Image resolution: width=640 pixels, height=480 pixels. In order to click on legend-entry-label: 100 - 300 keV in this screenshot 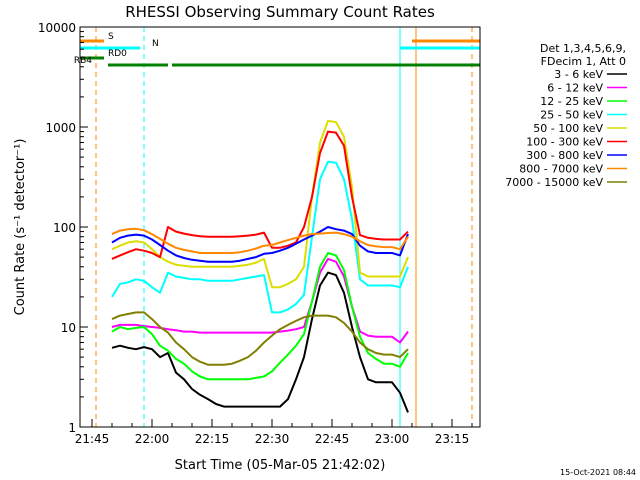, I will do `click(564, 142)`.